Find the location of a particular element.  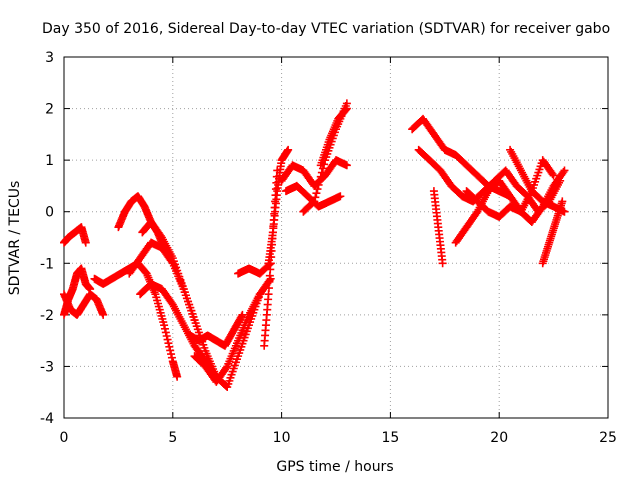

series-s20 is located at coordinates (438, 227).